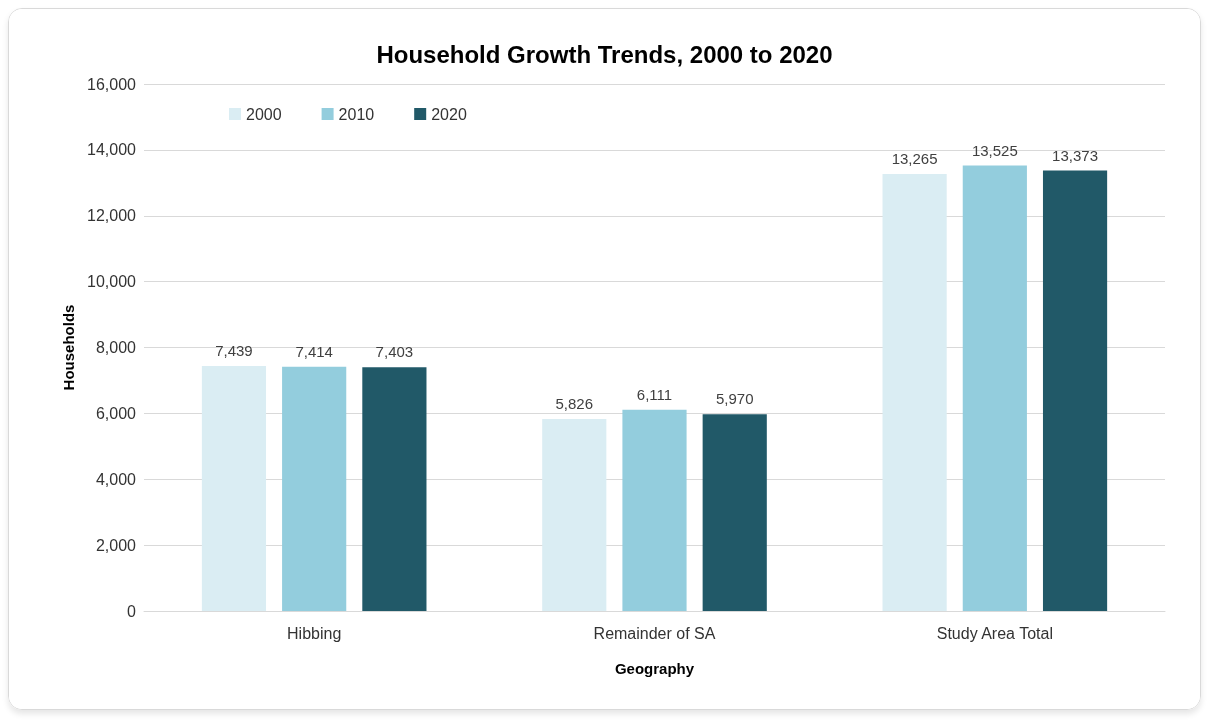 This screenshot has height=724, width=1207. Describe the element at coordinates (264, 114) in the screenshot. I see `legend-label: 2000` at that location.